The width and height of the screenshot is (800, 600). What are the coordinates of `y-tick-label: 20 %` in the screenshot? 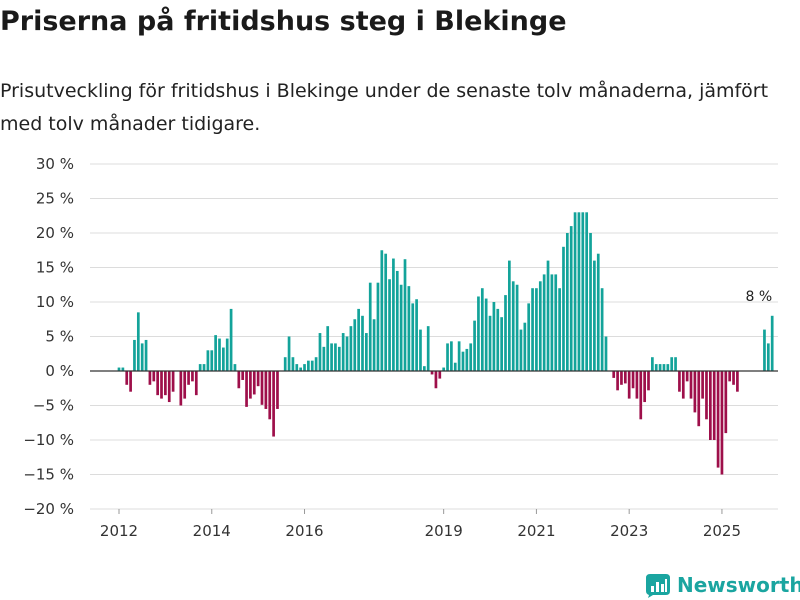 It's located at (55, 233).